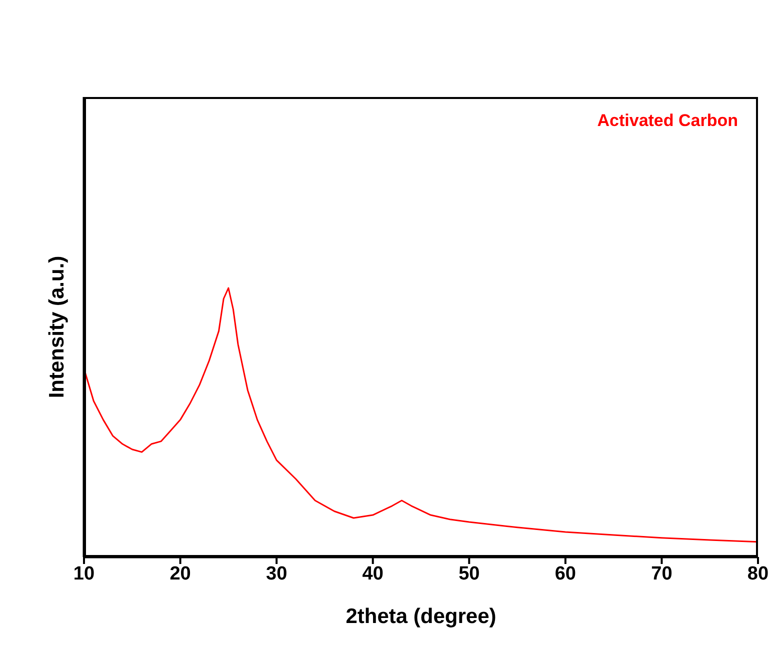 The height and width of the screenshot is (659, 779). Describe the element at coordinates (758, 573) in the screenshot. I see `x-tick-label: 80` at that location.